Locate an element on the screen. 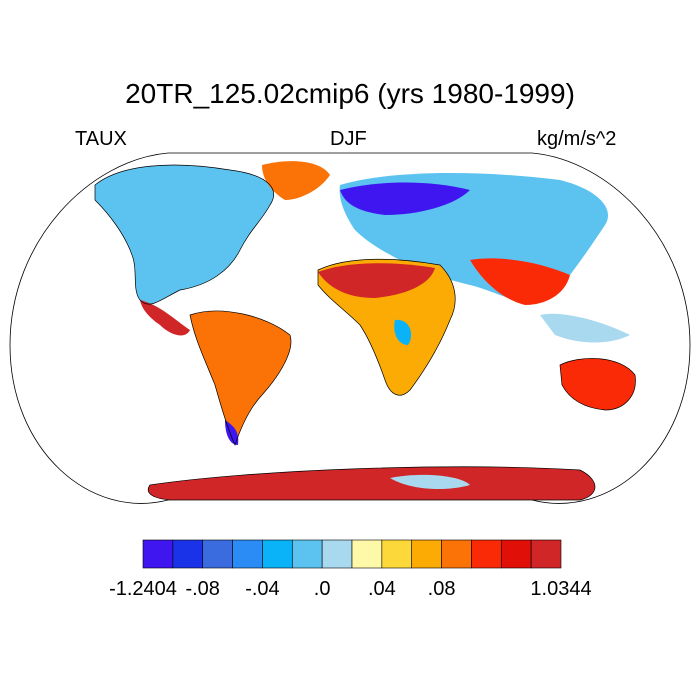 This screenshot has height=700, width=700. season-label: DJF is located at coordinates (348, 139).